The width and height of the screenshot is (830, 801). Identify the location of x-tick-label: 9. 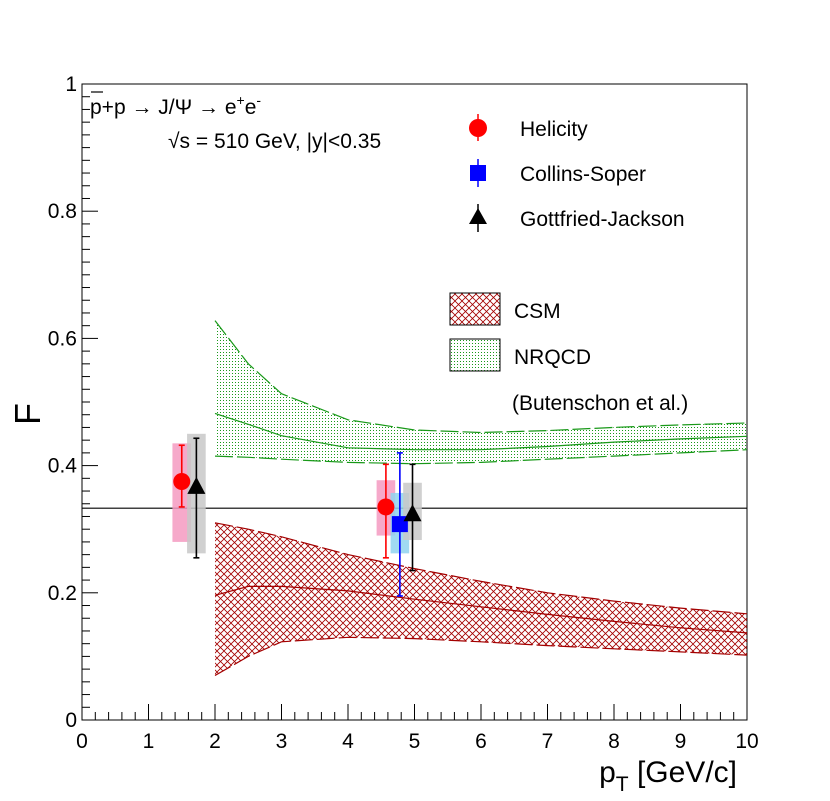
(681, 741).